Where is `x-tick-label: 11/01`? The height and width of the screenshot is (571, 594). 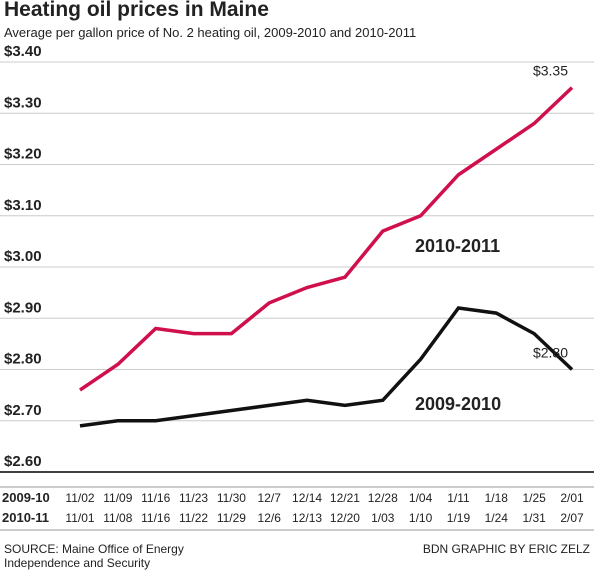
x-tick-label: 11/01 is located at coordinates (79, 518).